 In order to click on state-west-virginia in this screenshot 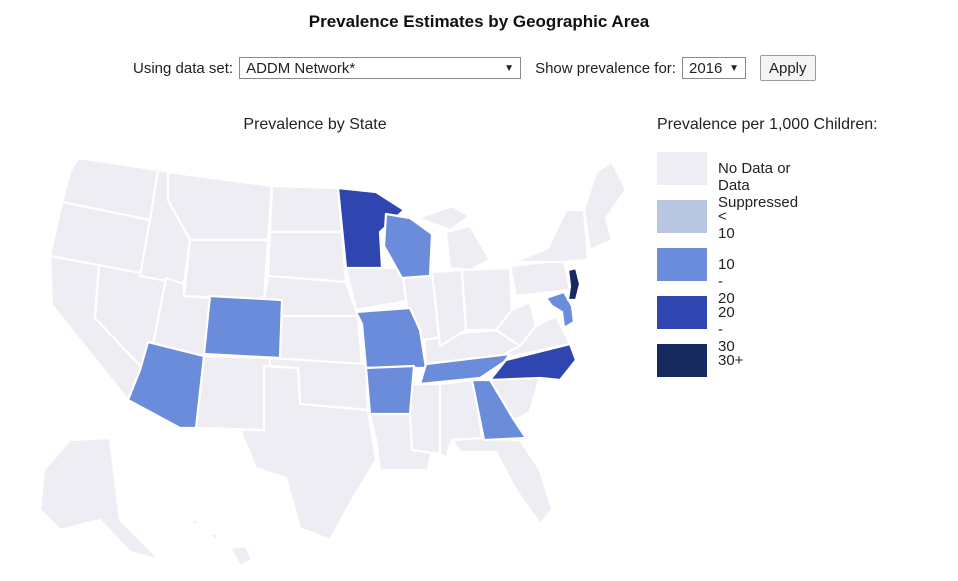, I will do `click(516, 324)`.